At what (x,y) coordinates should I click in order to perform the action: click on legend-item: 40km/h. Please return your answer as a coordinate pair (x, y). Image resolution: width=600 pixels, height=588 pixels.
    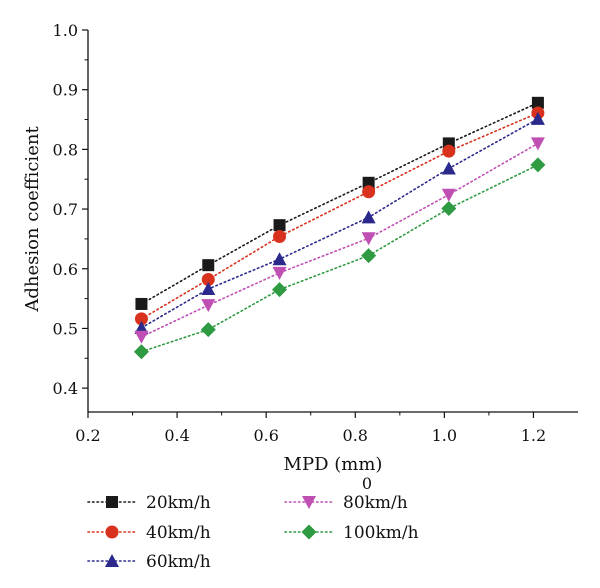
    Looking at the image, I should click on (149, 533).